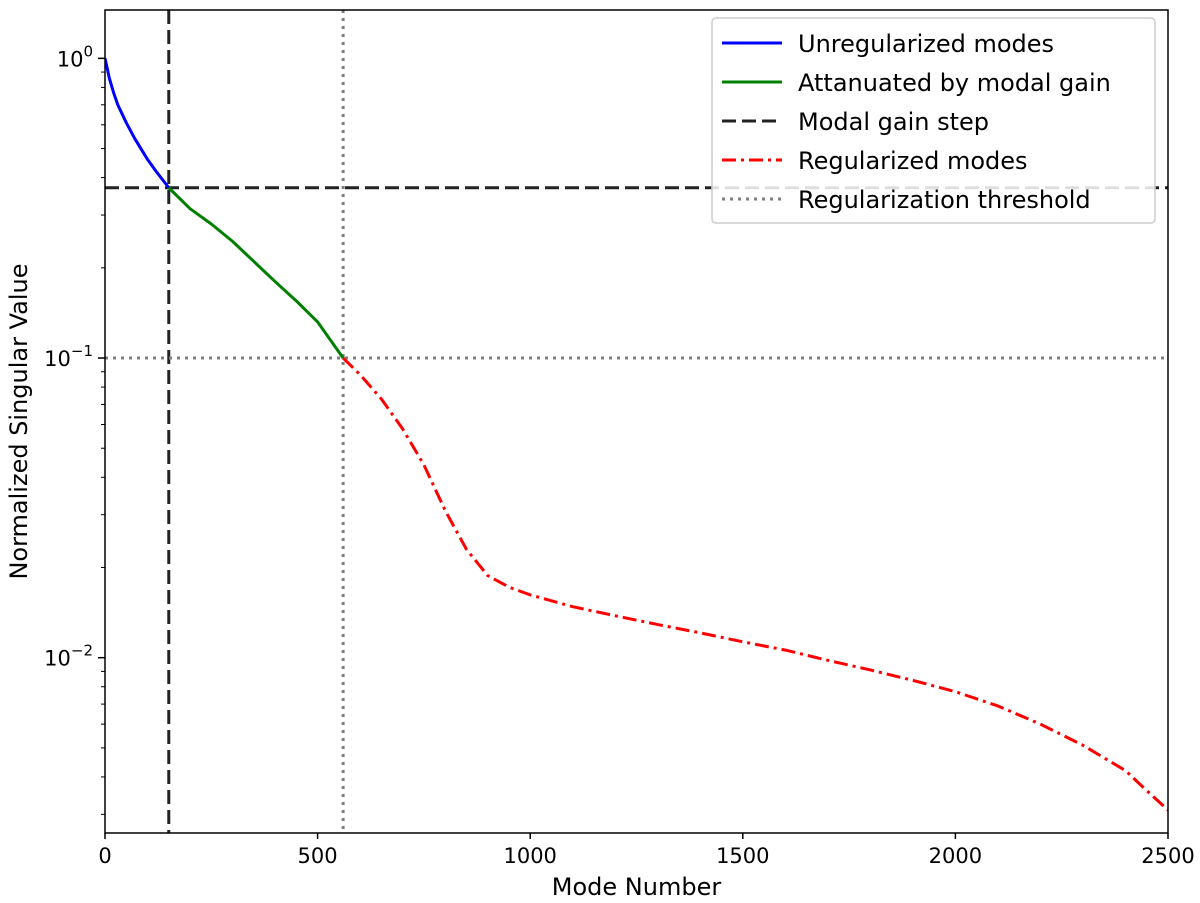 This screenshot has width=1200, height=903. I want to click on y-tick-label: 10⁻¹, so click(68, 356).